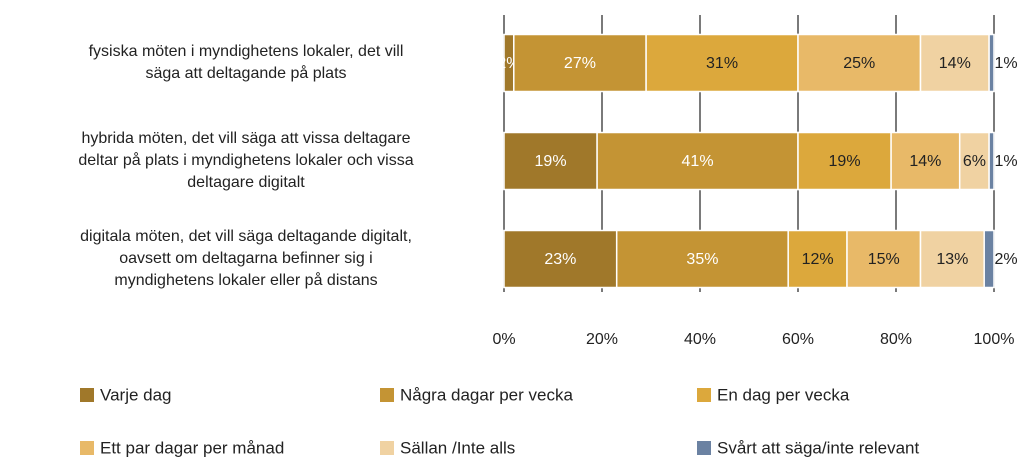 The height and width of the screenshot is (459, 1024). I want to click on legend-label: En dag per vecka, so click(783, 394).